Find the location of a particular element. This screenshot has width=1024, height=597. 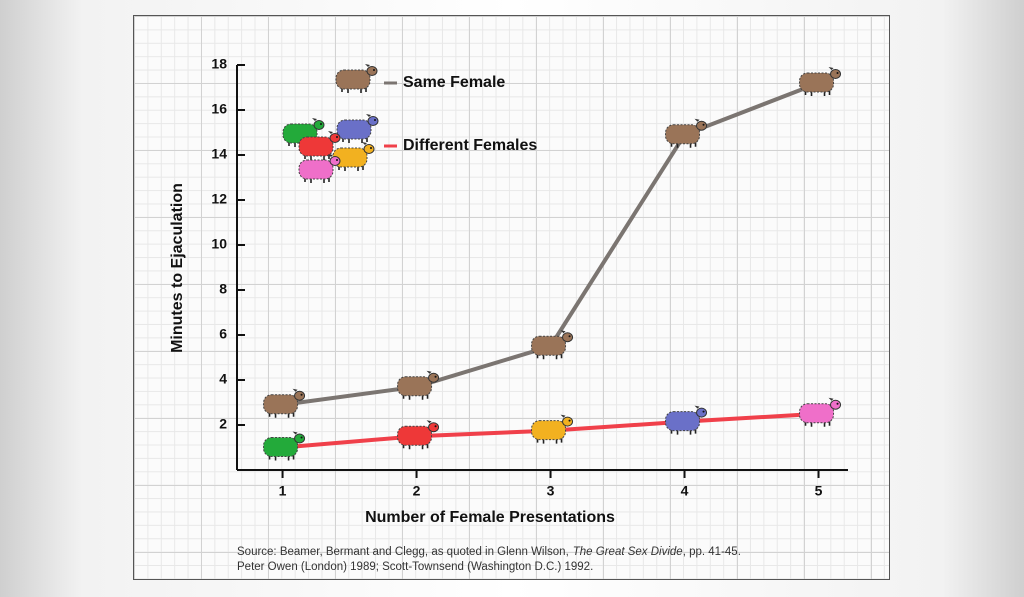

x-tick-label: 5 is located at coordinates (819, 491).